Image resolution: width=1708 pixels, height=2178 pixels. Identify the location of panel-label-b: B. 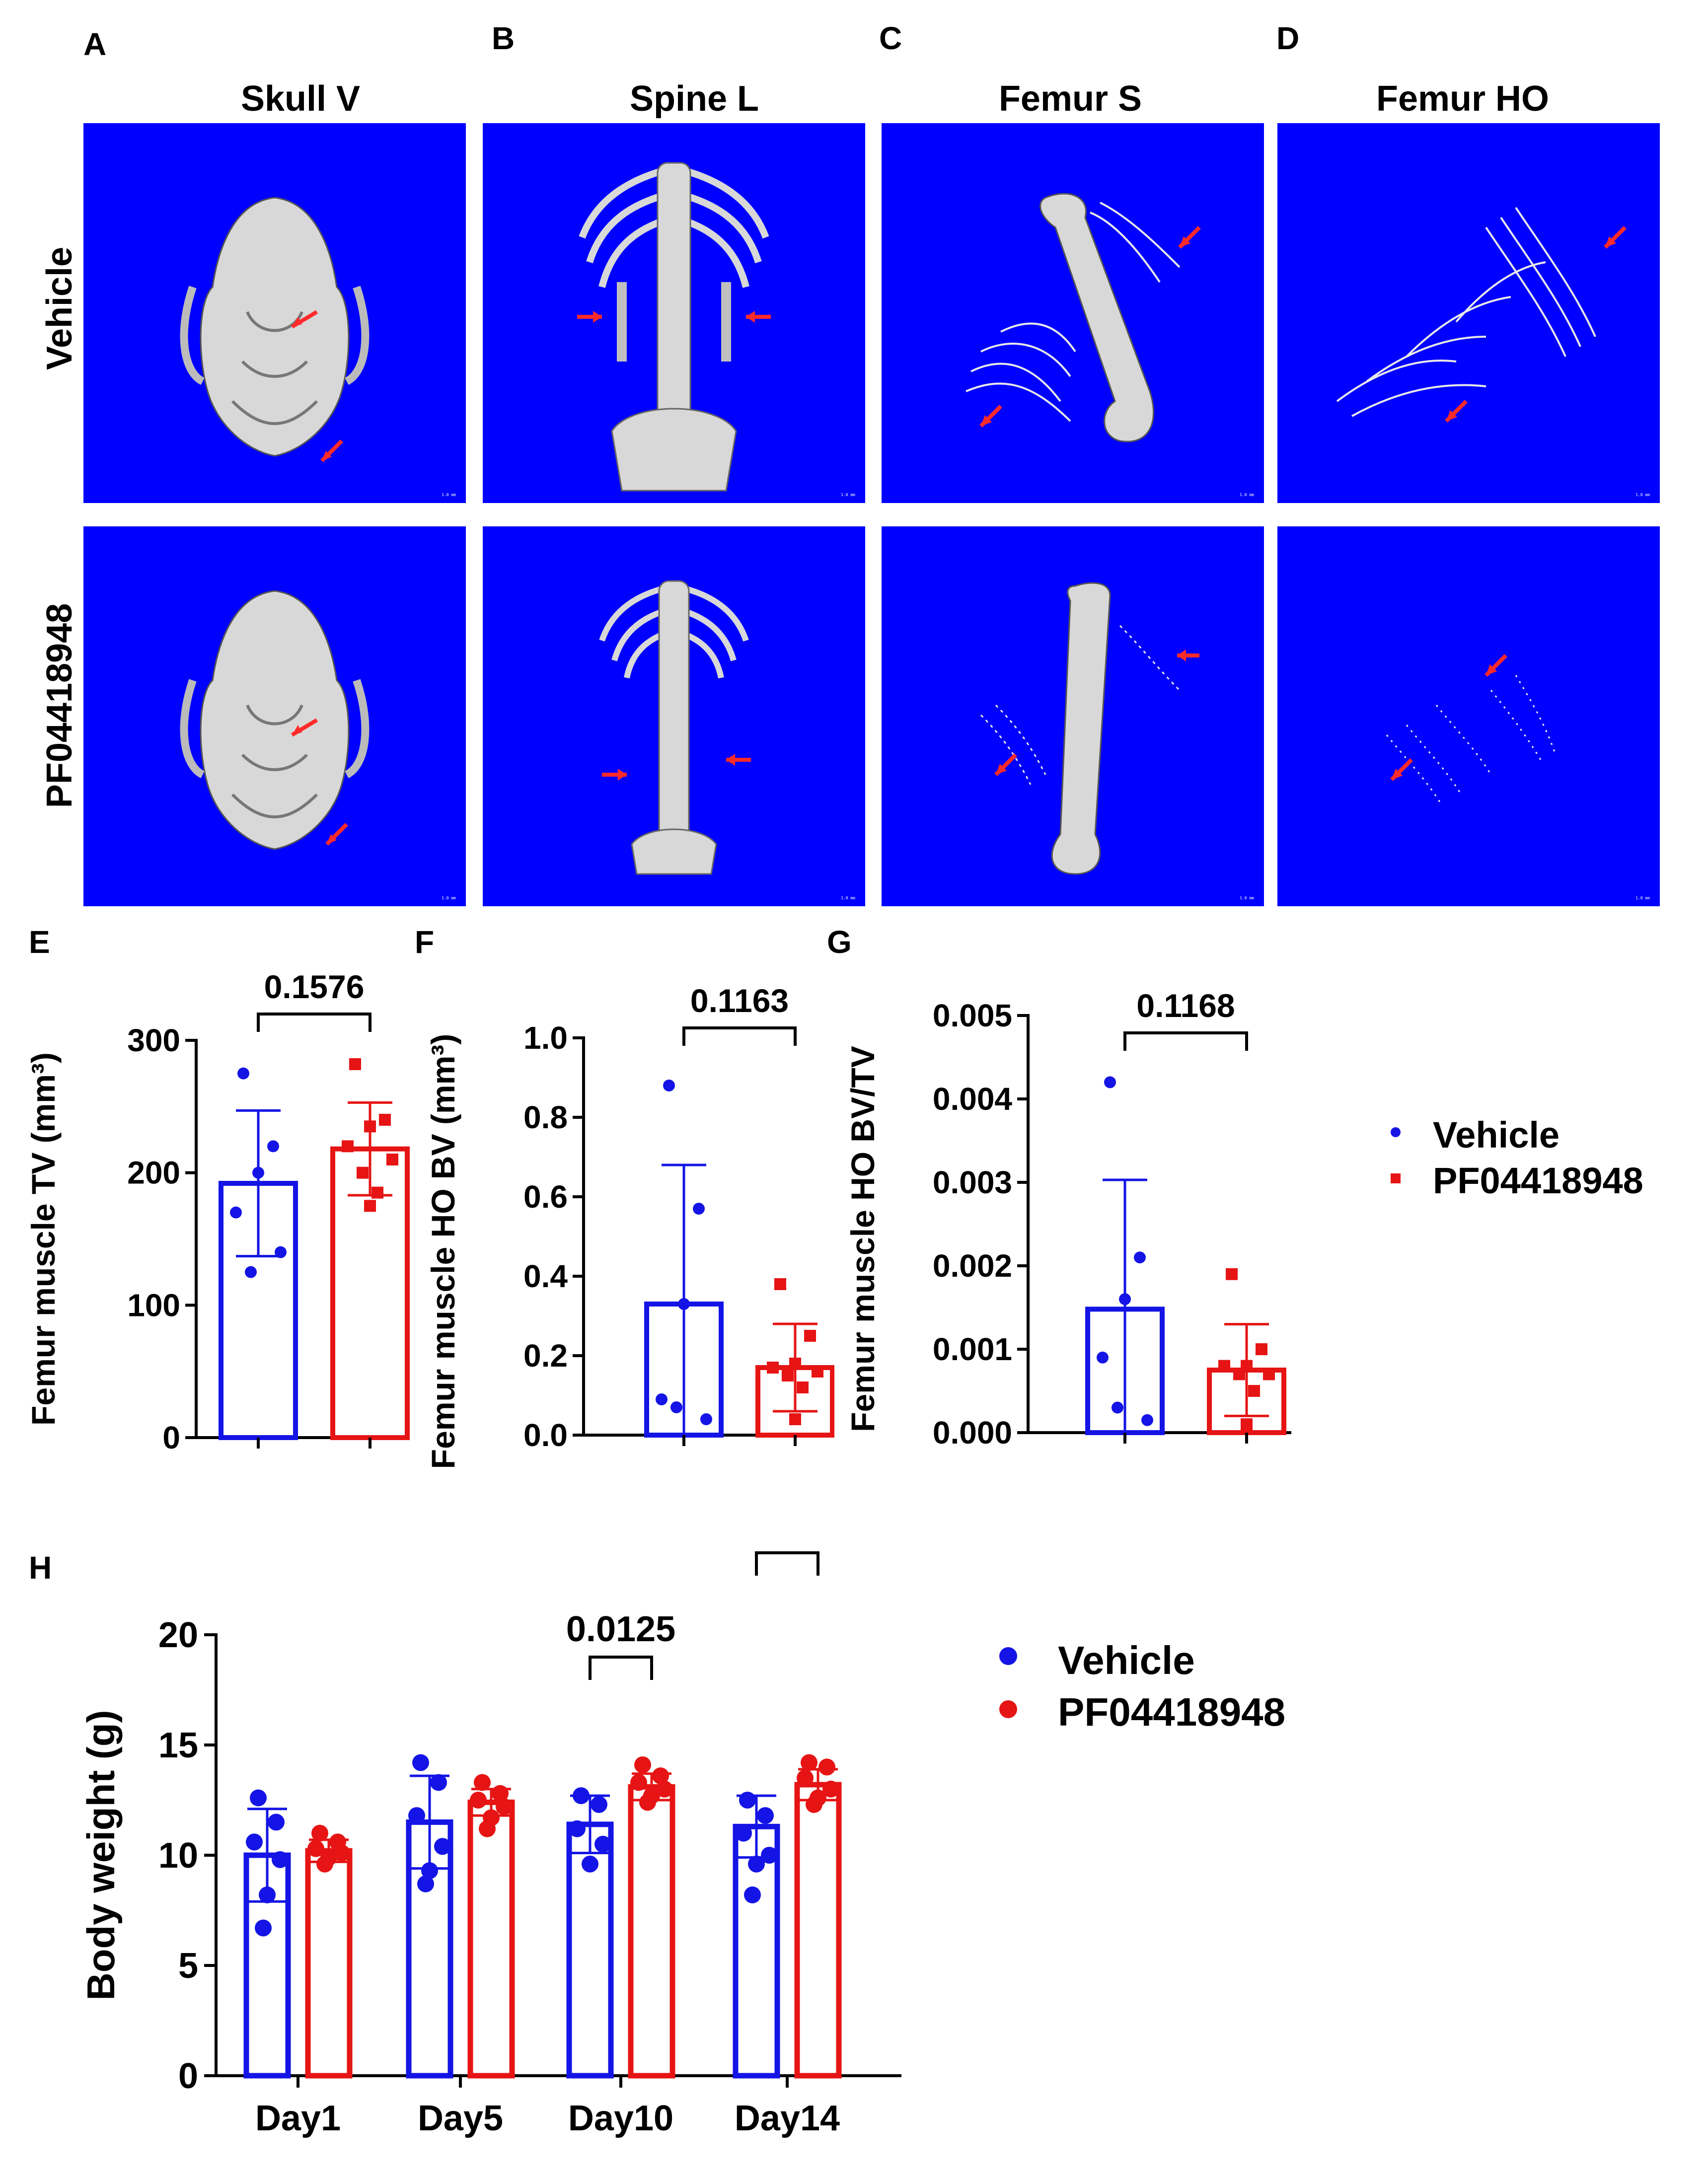
(503, 38).